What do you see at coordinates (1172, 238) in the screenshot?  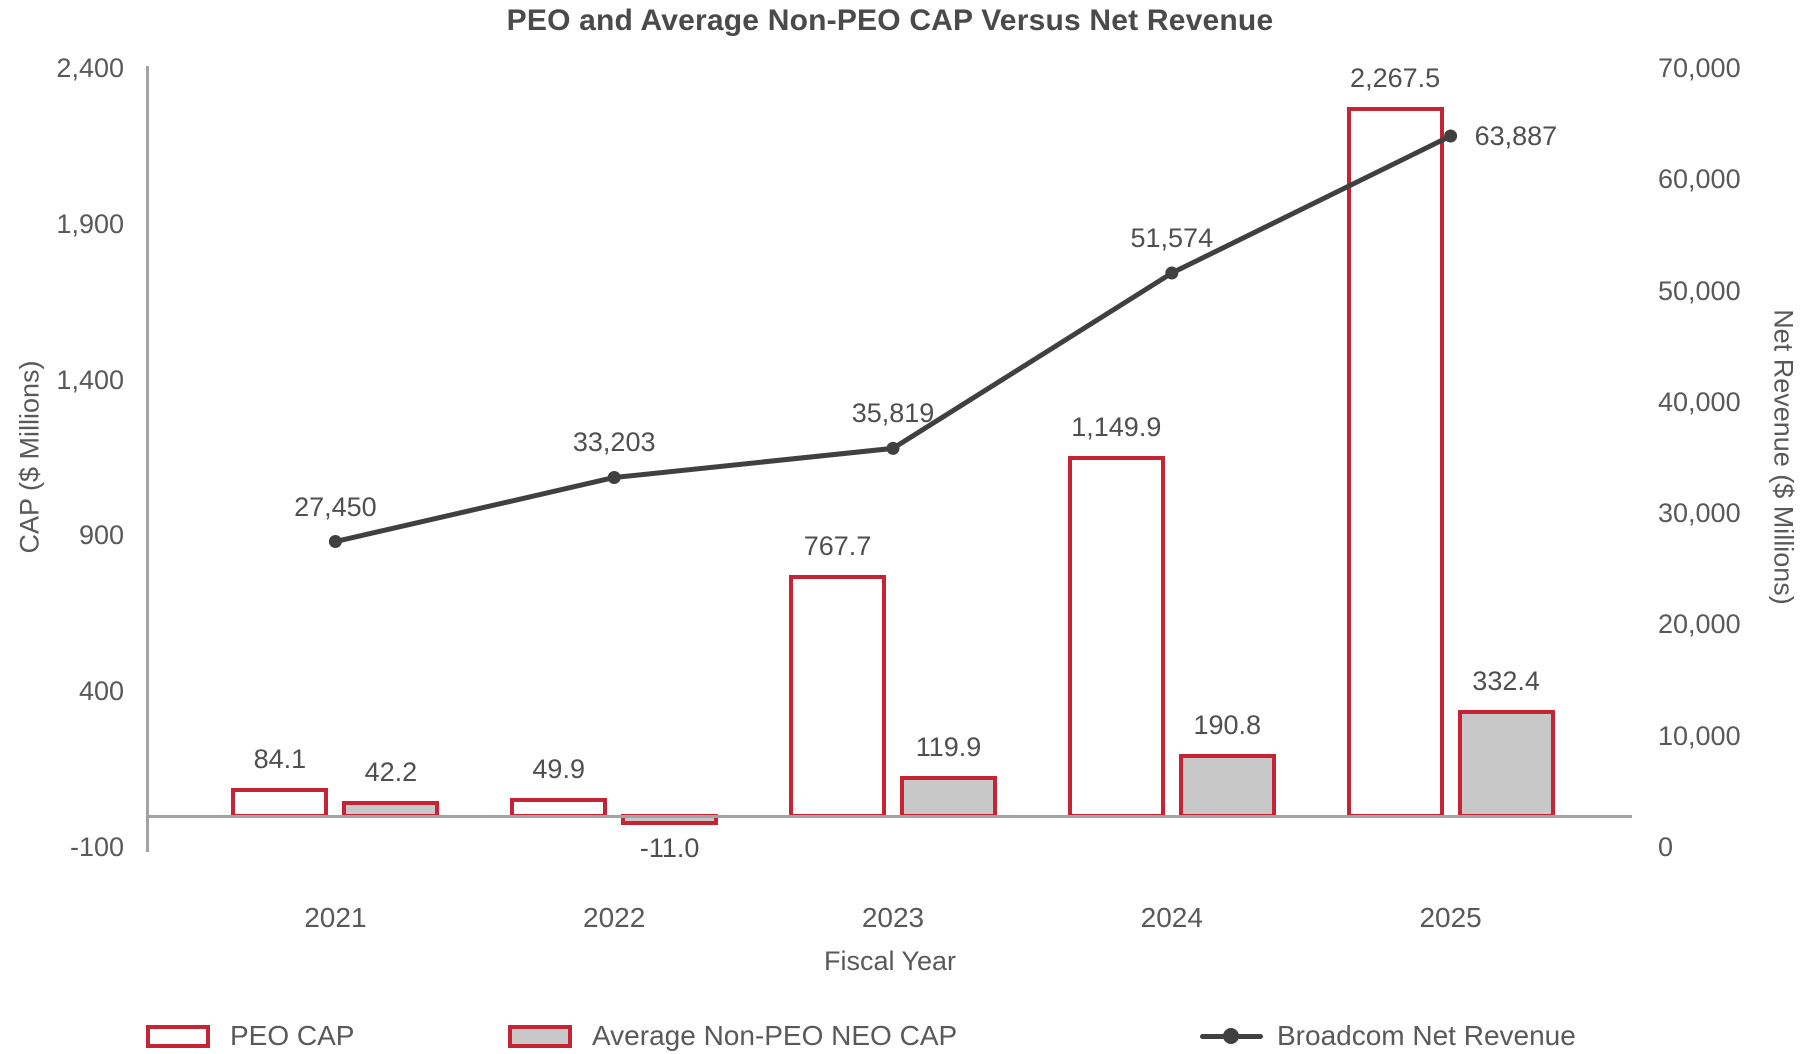 I see `line-value-label: 51,574` at bounding box center [1172, 238].